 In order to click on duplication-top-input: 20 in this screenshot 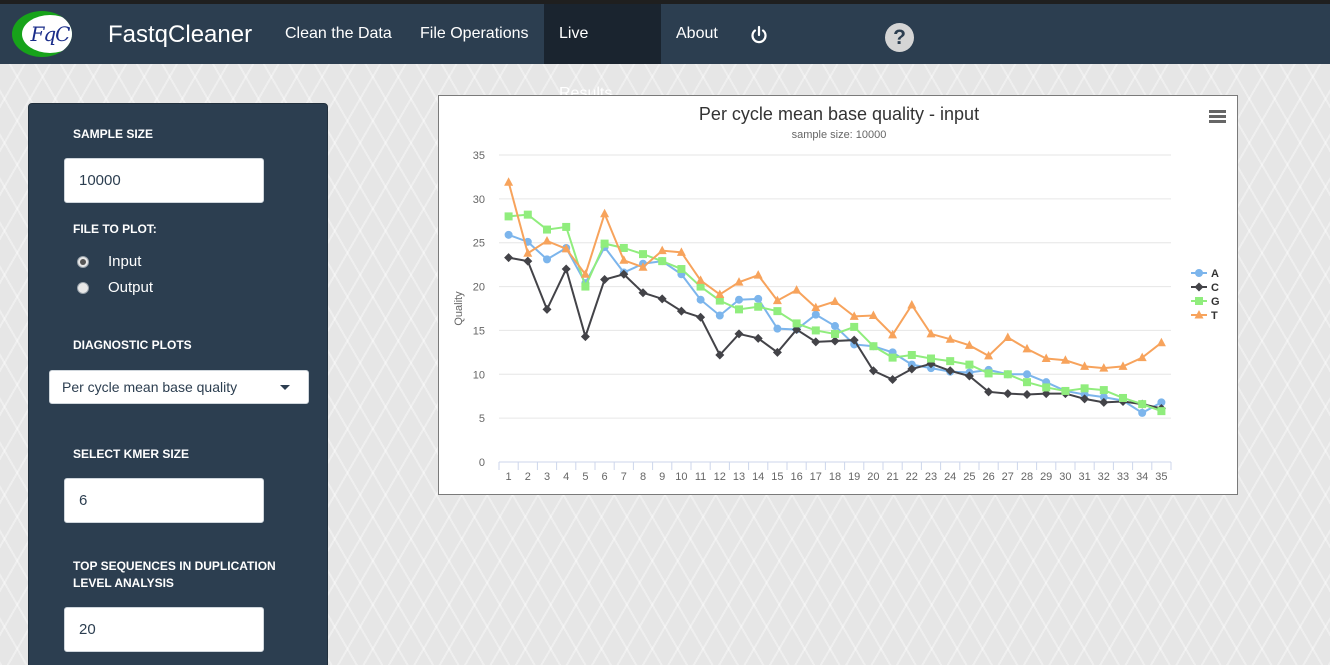, I will do `click(164, 629)`.